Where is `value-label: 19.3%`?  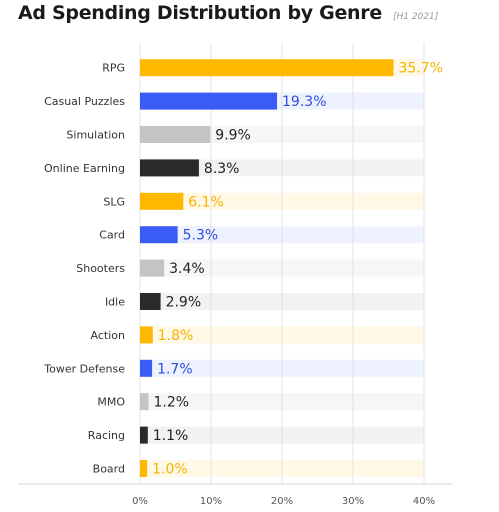 value-label: 19.3% is located at coordinates (304, 102).